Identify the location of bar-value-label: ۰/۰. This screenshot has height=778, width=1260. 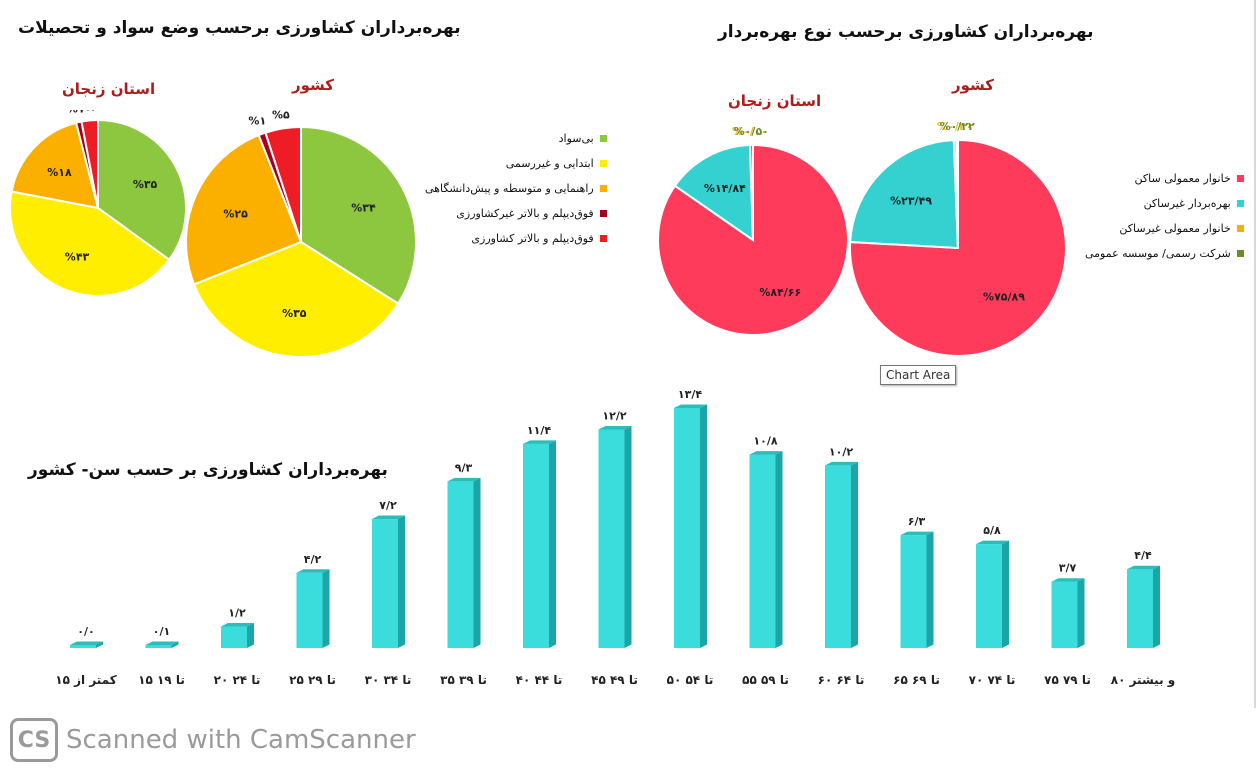
(85, 631).